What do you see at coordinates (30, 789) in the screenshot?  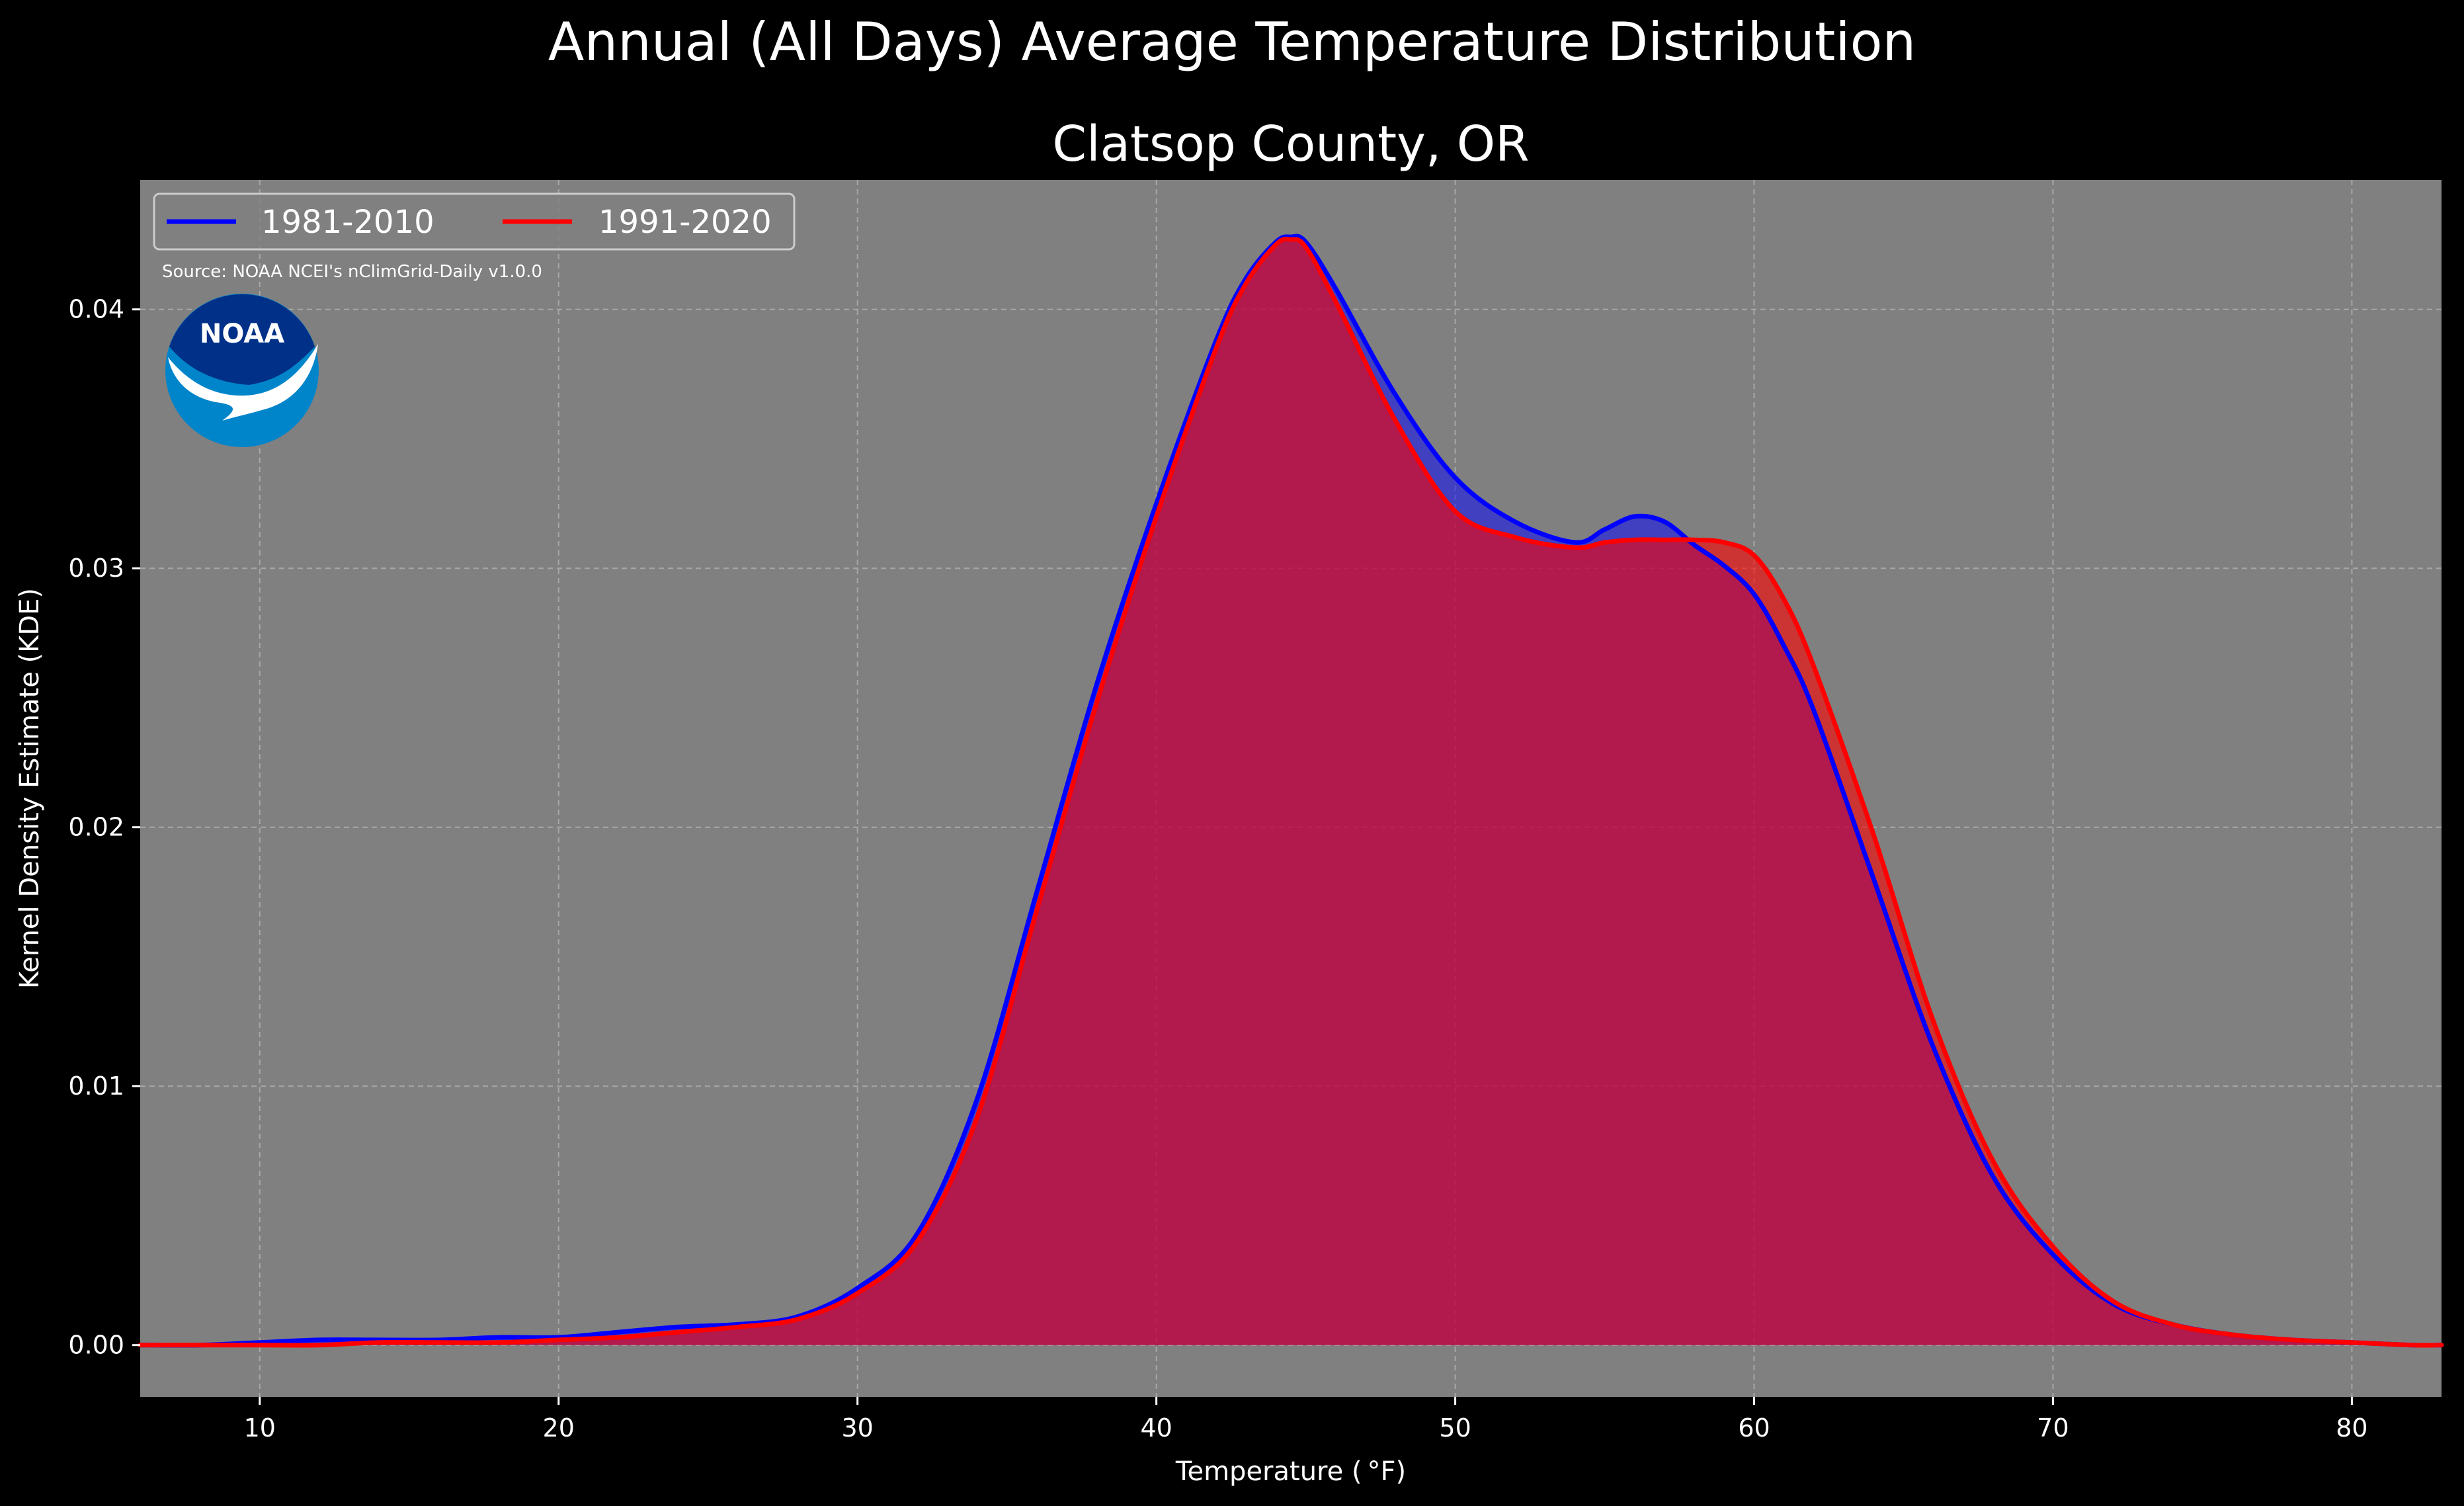 I see `y-axis-label: Kernel Density Estimate (KDE)` at bounding box center [30, 789].